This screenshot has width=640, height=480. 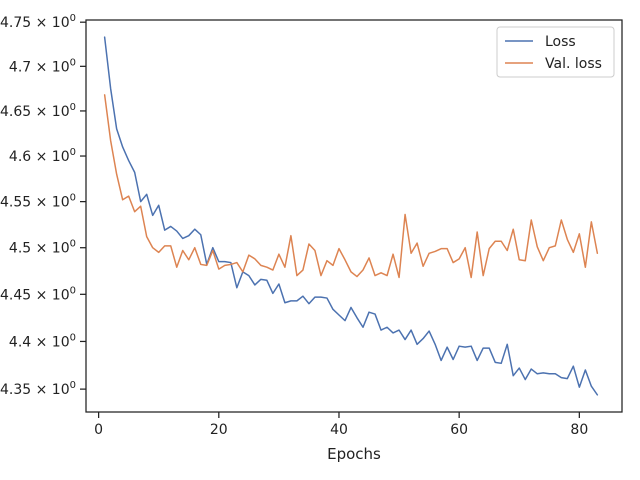 What do you see at coordinates (579, 430) in the screenshot?
I see `x-tick-label: 80` at bounding box center [579, 430].